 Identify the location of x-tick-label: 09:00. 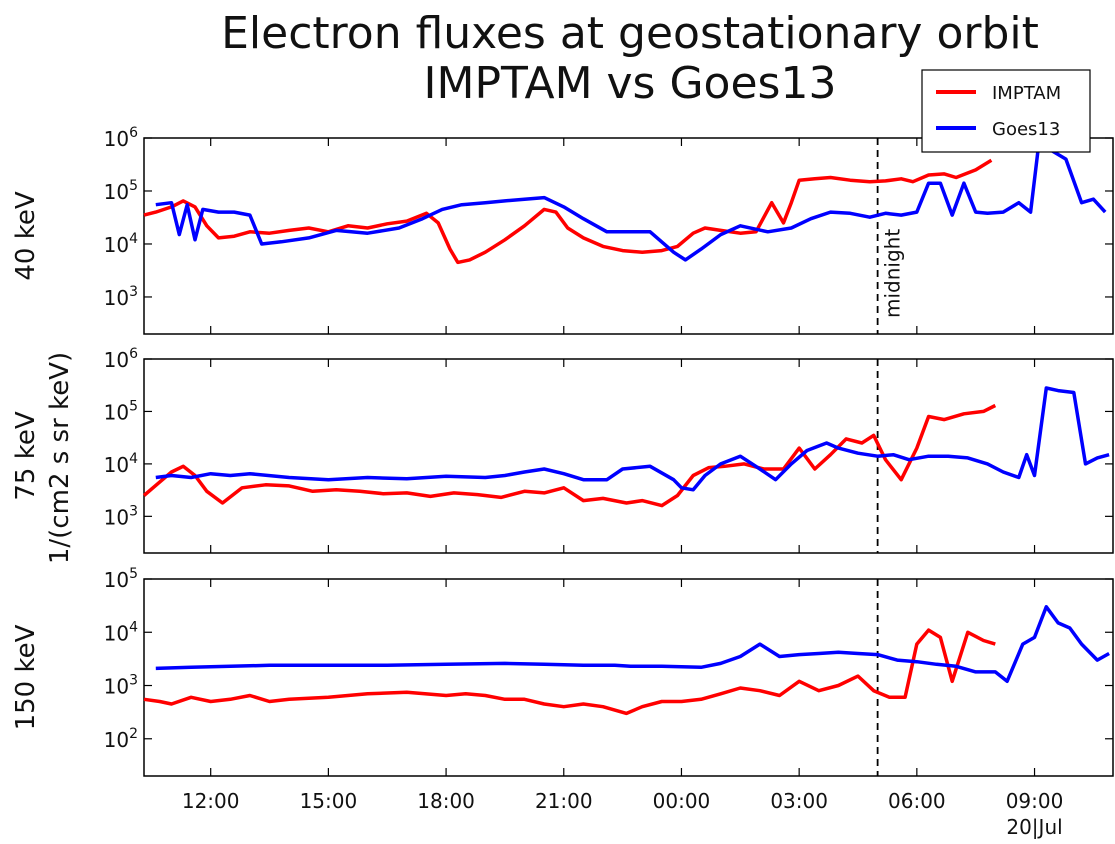
(1035, 801).